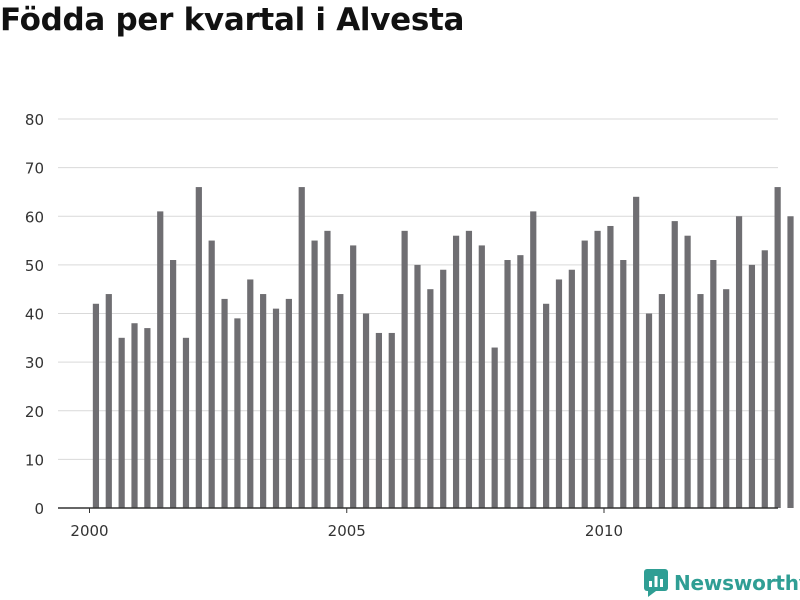 The height and width of the screenshot is (600, 800). What do you see at coordinates (604, 531) in the screenshot?
I see `x-tick-label: 2010` at bounding box center [604, 531].